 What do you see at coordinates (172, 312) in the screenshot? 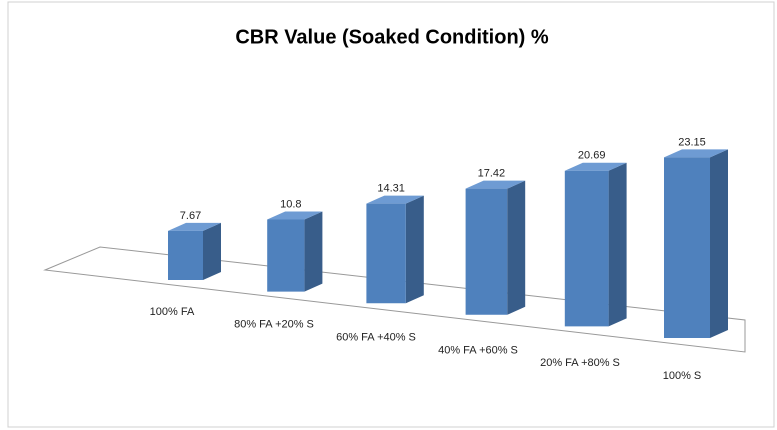
I see `x-tick-label: 100% FA` at bounding box center [172, 312].